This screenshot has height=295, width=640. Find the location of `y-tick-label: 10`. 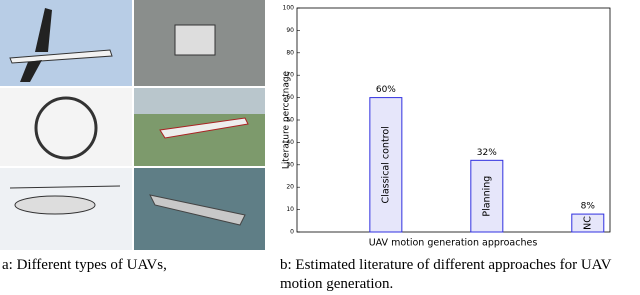

y-tick-label: 10 is located at coordinates (290, 209).